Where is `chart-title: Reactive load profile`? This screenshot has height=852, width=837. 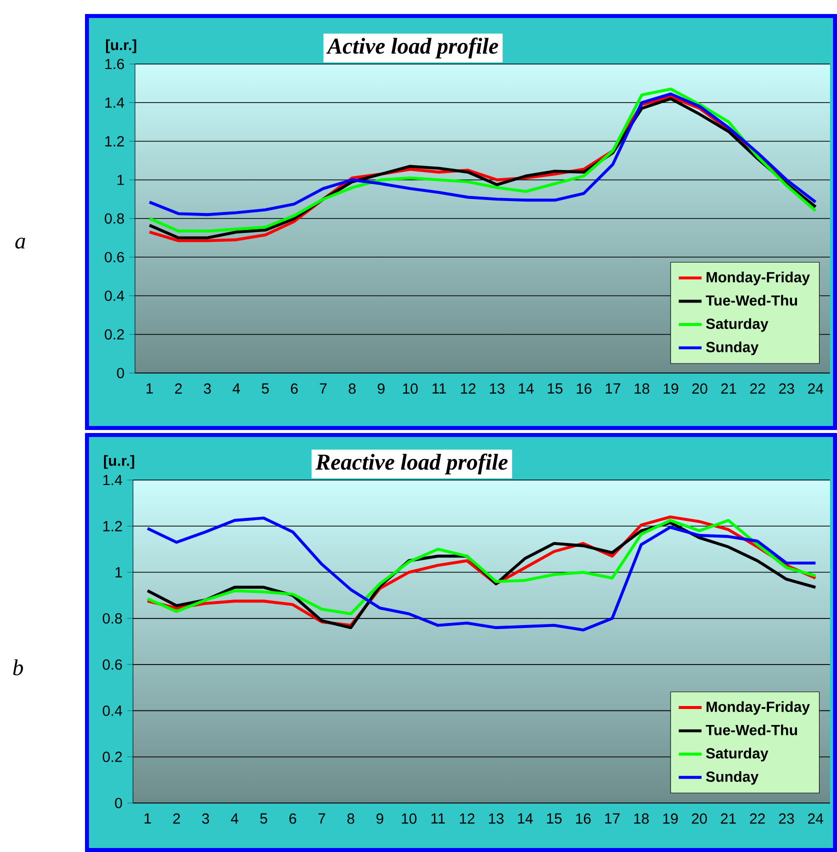 chart-title: Reactive load profile is located at coordinates (411, 464).